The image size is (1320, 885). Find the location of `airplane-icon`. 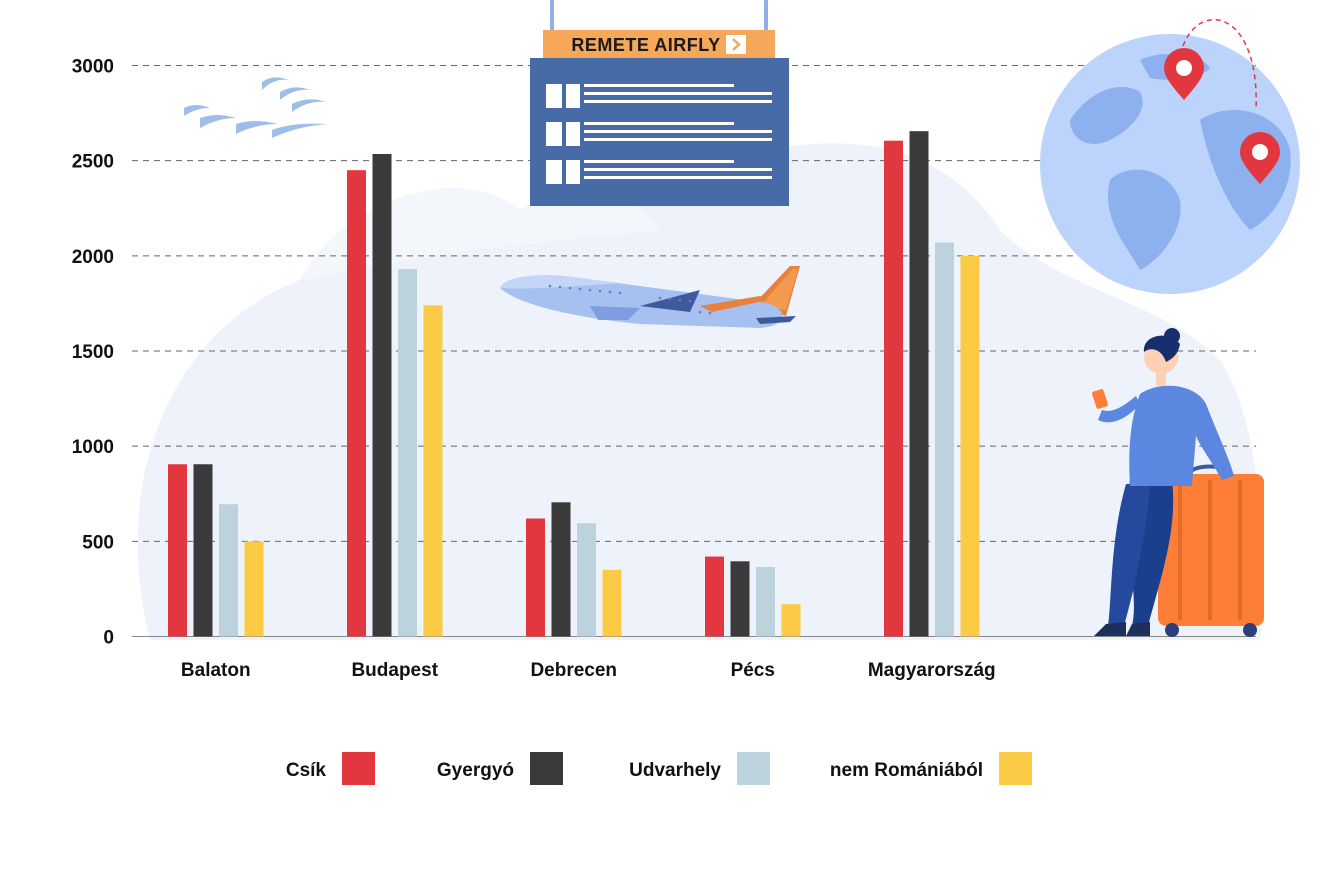

airplane-icon is located at coordinates (650, 297).